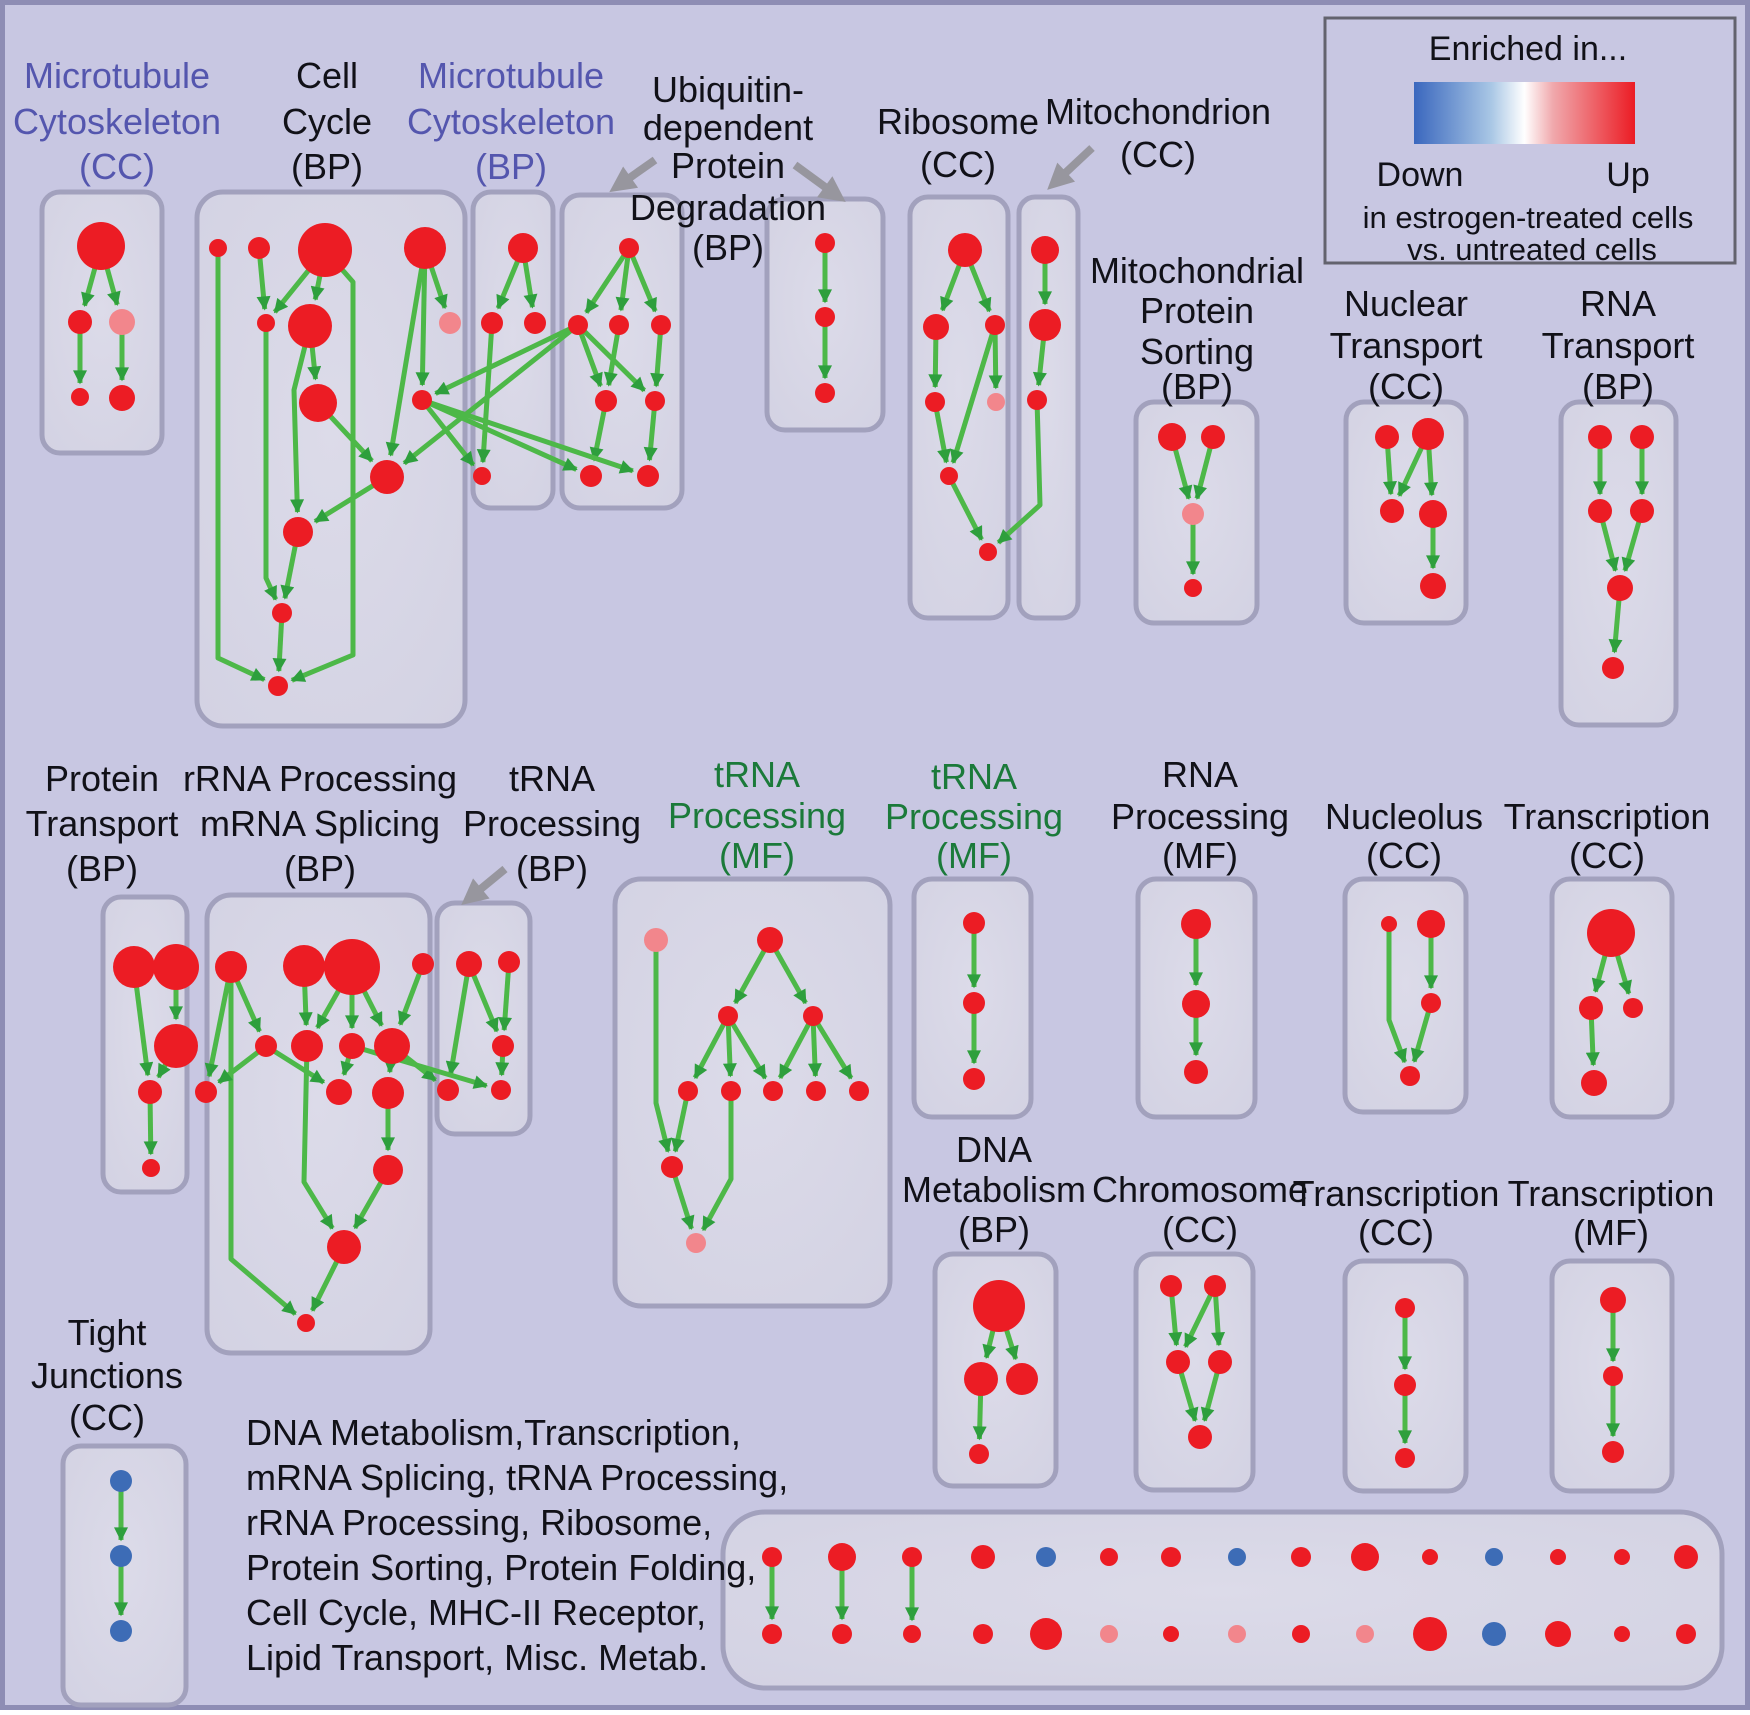 This screenshot has height=1715, width=1750. What do you see at coordinates (80, 397) in the screenshot?
I see `node-mtcc4` at bounding box center [80, 397].